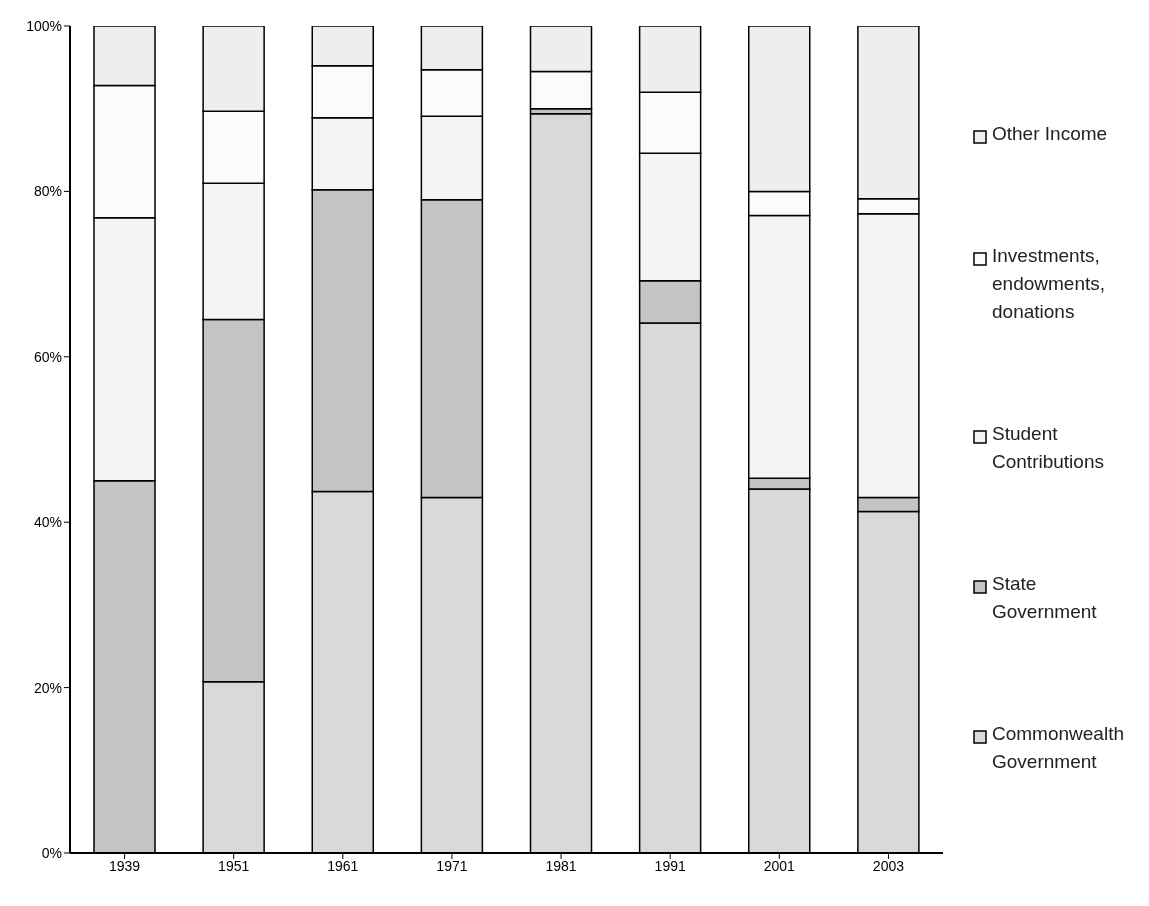 This screenshot has width=1149, height=906. What do you see at coordinates (1050, 133) in the screenshot?
I see `legend-label: Other Income` at bounding box center [1050, 133].